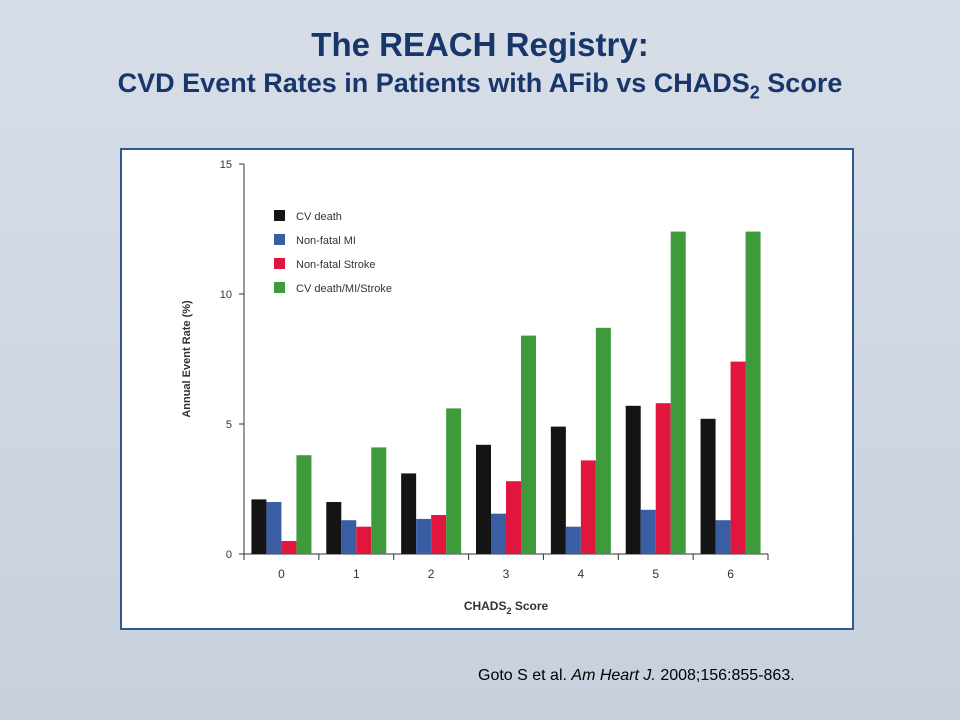 The height and width of the screenshot is (720, 960). I want to click on y-tick-label: 10, so click(226, 295).